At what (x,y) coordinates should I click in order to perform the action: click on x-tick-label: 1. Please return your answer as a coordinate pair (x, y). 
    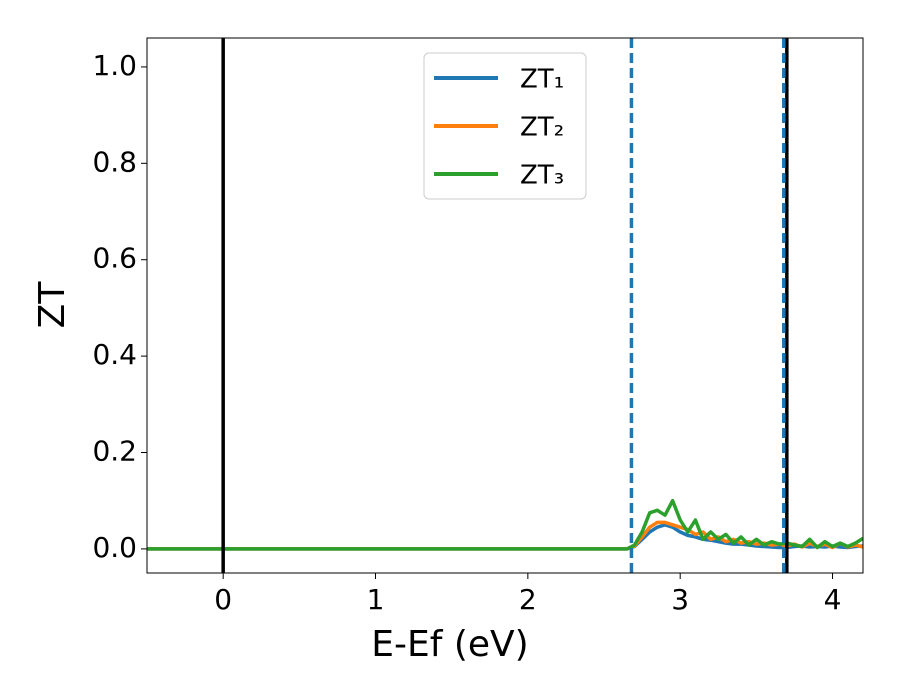
    Looking at the image, I should click on (376, 599).